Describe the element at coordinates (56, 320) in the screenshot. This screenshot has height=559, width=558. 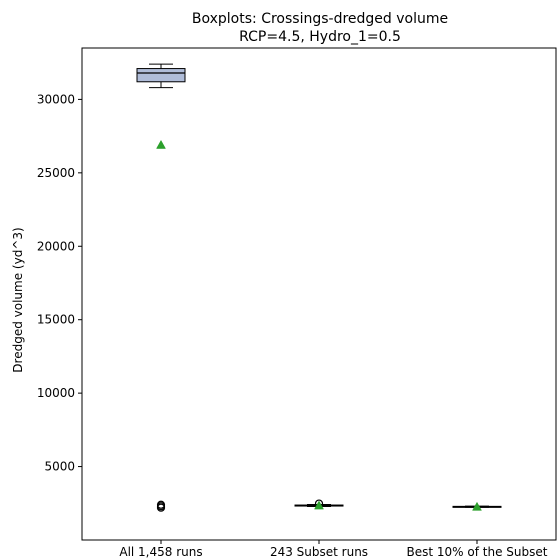
I see `y-tick-label: 15000` at that location.